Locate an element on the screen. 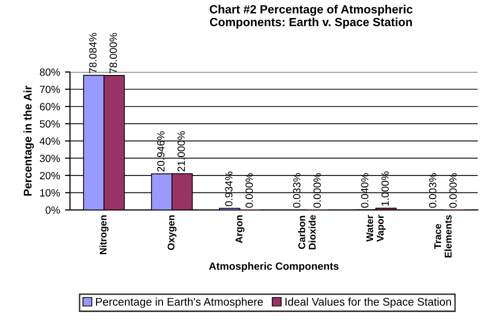 Image resolution: width=486 pixels, height=320 pixels. y-tick-label: 0% is located at coordinates (53, 210).